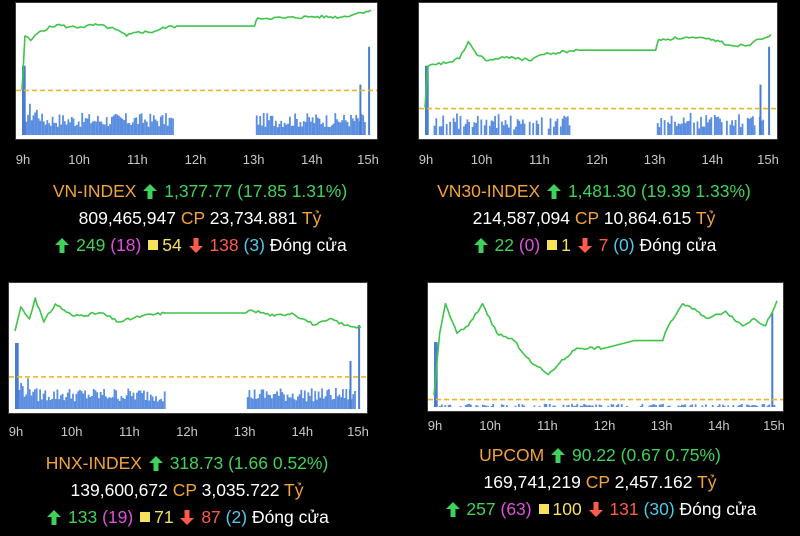 This screenshot has height=536, width=800. I want to click on arrow-up-icon, so click(150, 189).